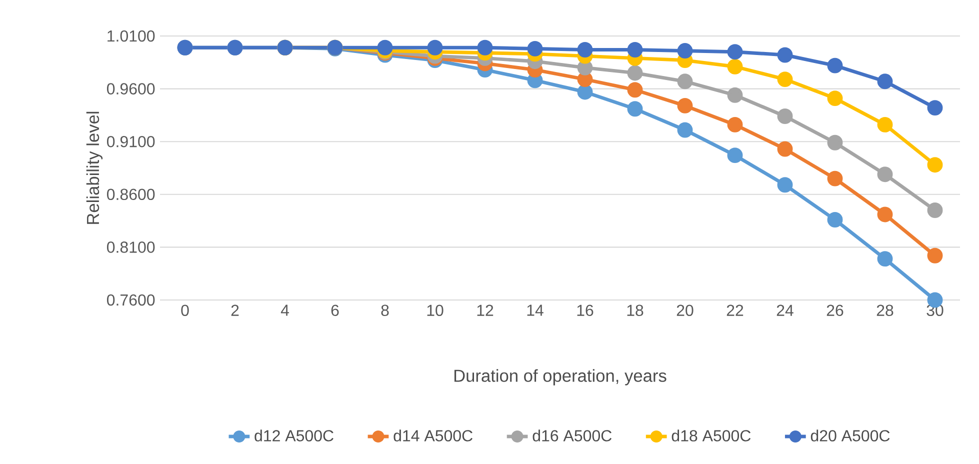  What do you see at coordinates (711, 436) in the screenshot?
I see `legend-label: d18 A500C` at bounding box center [711, 436].